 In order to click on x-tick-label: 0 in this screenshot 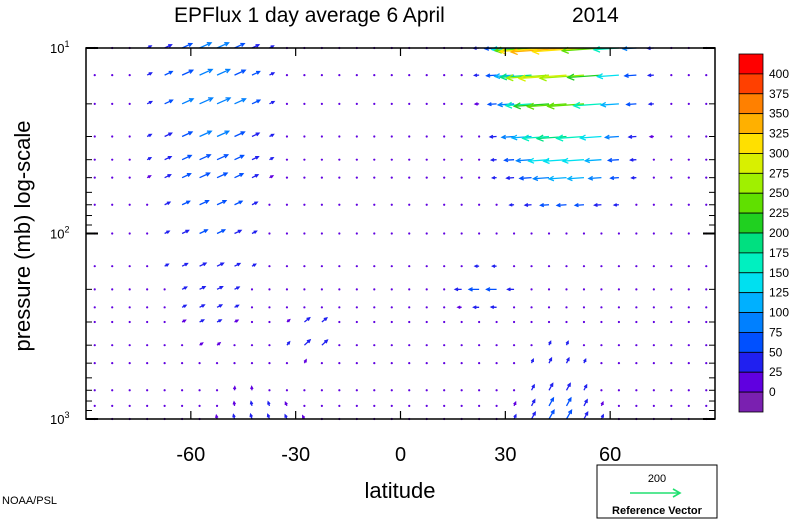, I will do `click(400, 455)`.